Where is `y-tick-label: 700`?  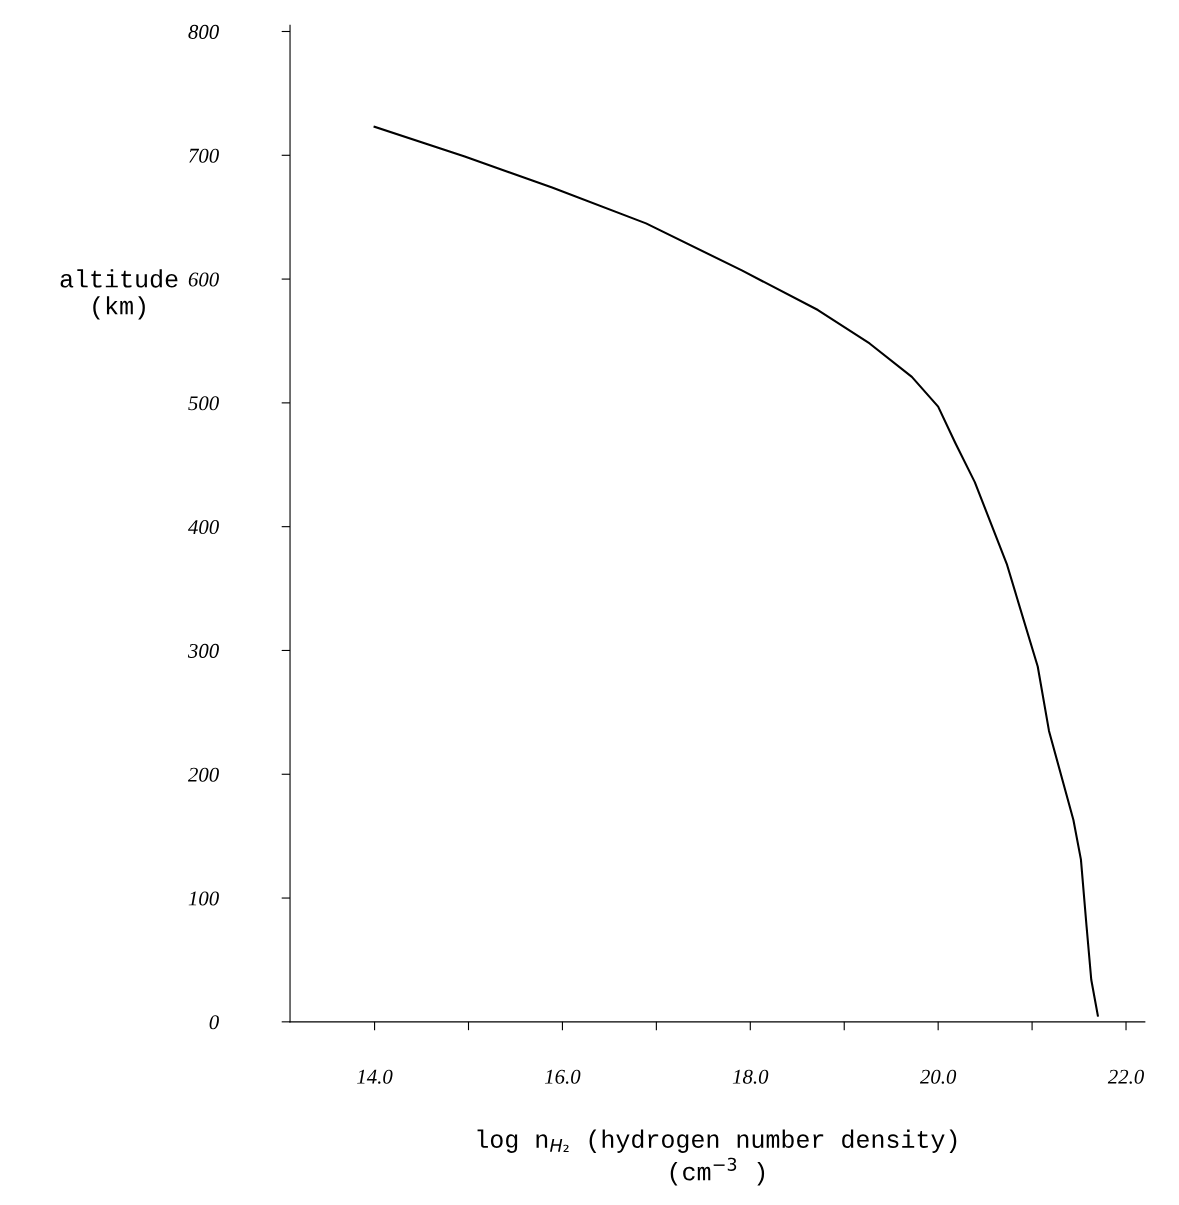
y-tick-label: 700 is located at coordinates (204, 155).